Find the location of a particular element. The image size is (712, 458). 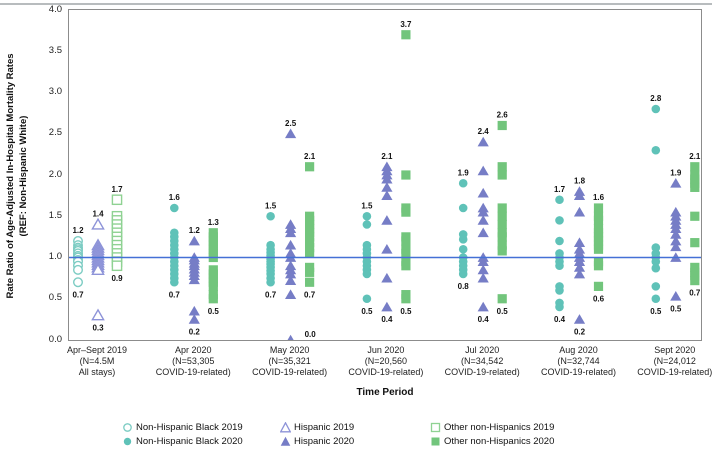

value-label: 0.0 is located at coordinates (311, 334).